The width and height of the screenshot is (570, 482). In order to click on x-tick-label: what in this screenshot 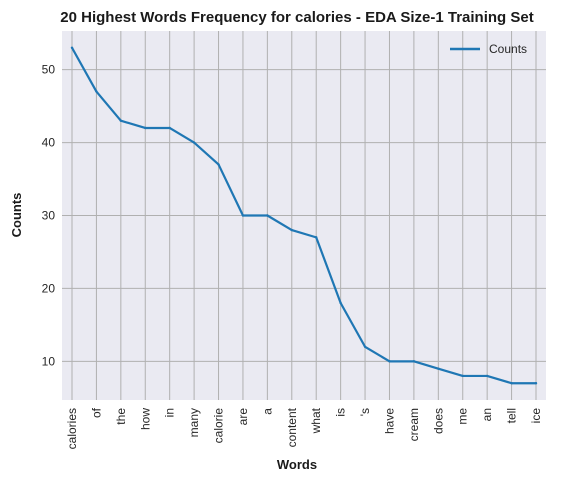, I will do `click(316, 420)`.